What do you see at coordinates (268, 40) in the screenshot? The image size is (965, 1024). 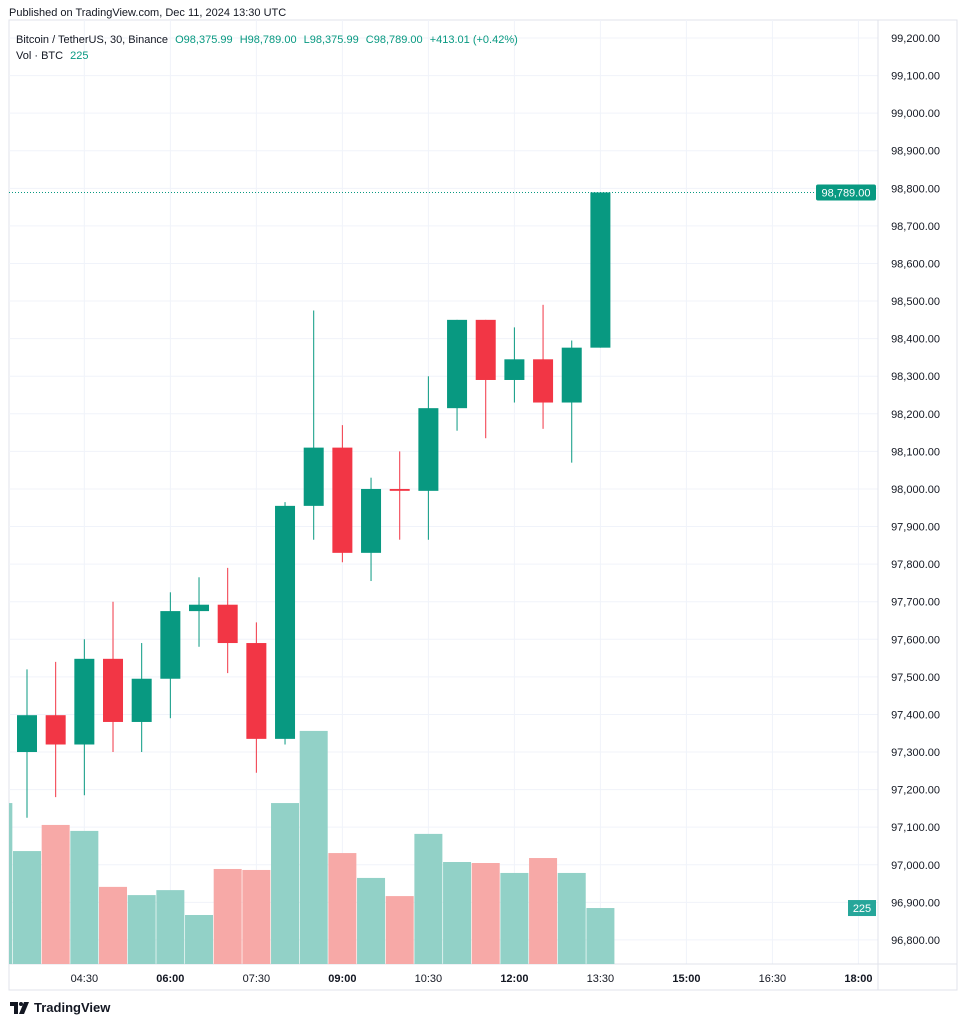 I see `ohlc-high: H98,789.00` at bounding box center [268, 40].